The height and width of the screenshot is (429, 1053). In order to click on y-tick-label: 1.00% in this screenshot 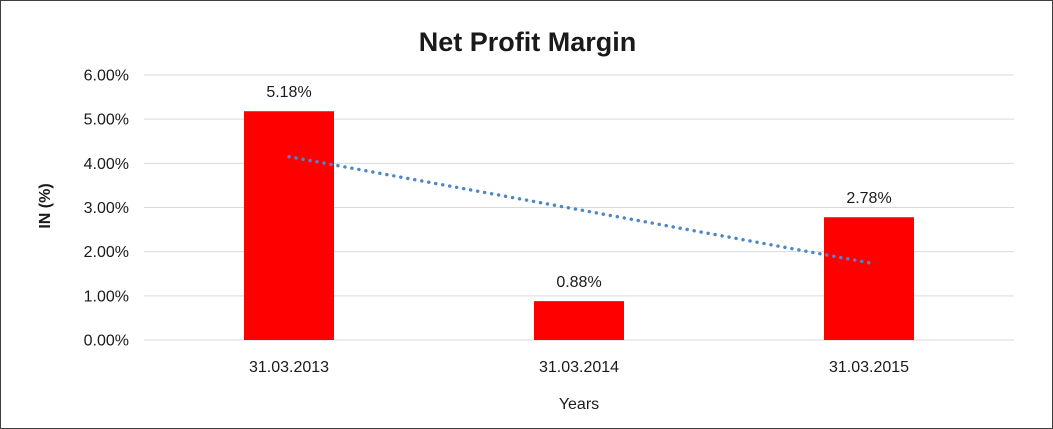, I will do `click(106, 296)`.